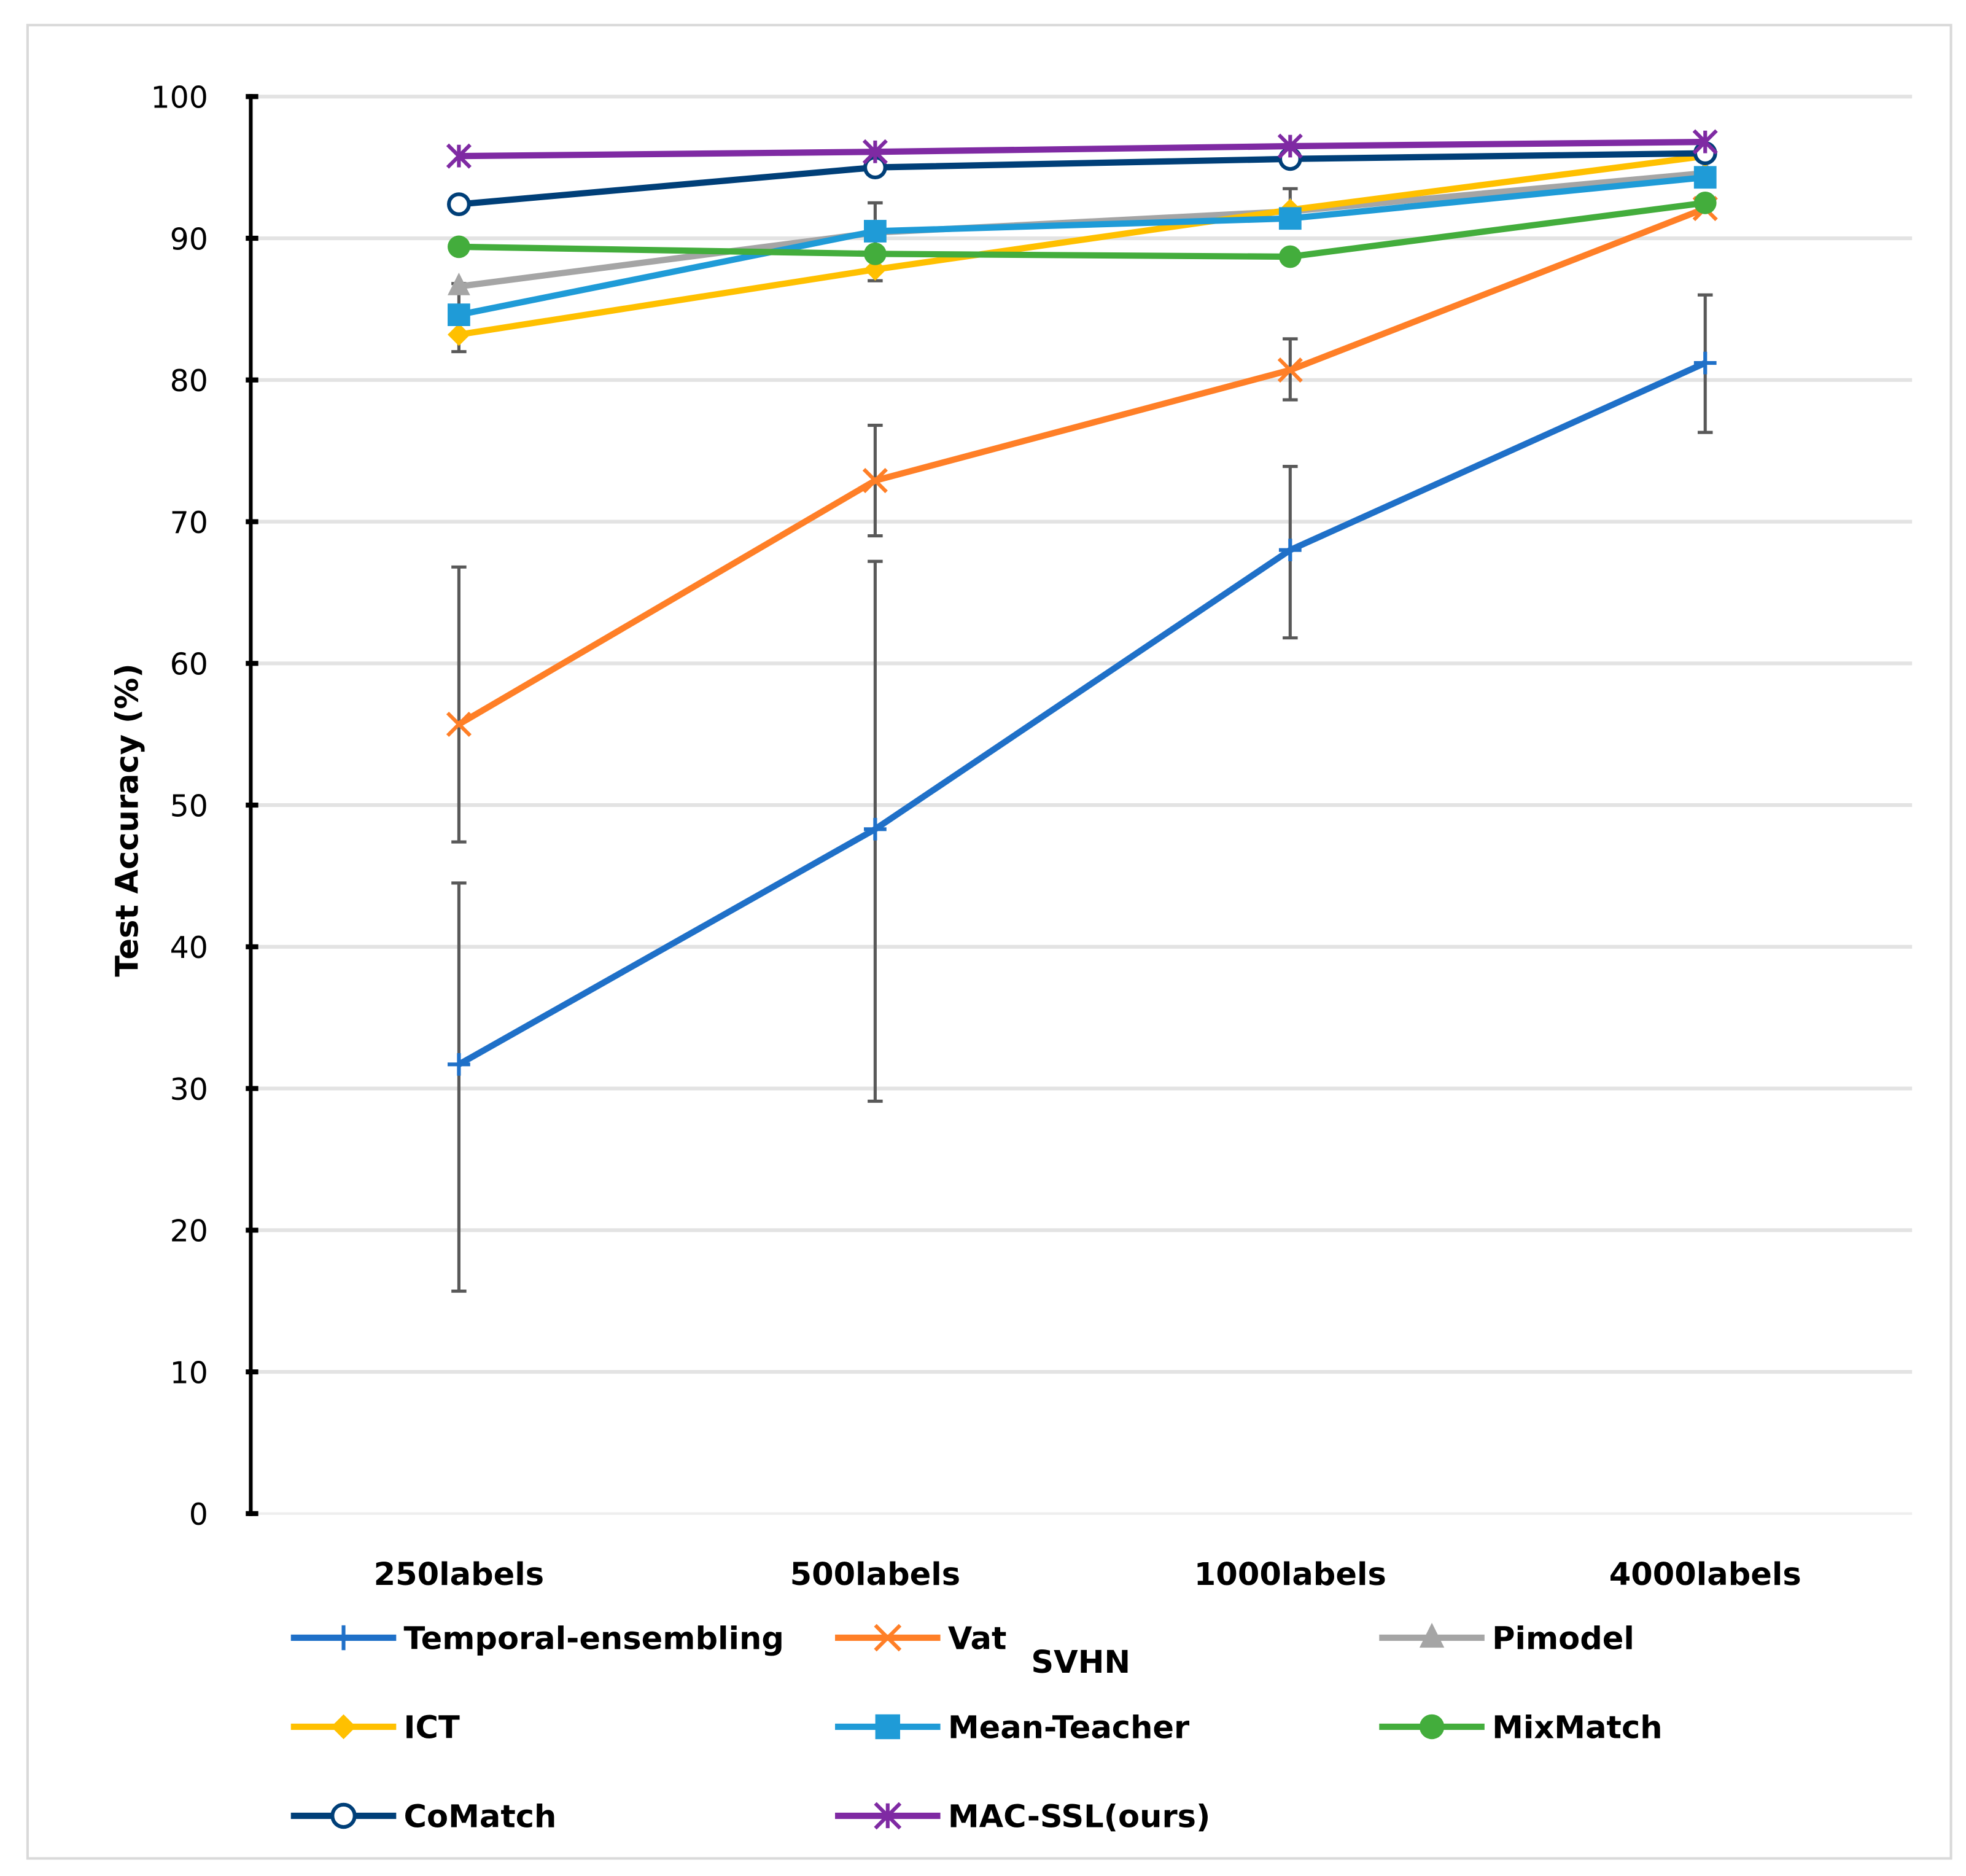  I want to click on y-tick-label: 50, so click(189, 805).